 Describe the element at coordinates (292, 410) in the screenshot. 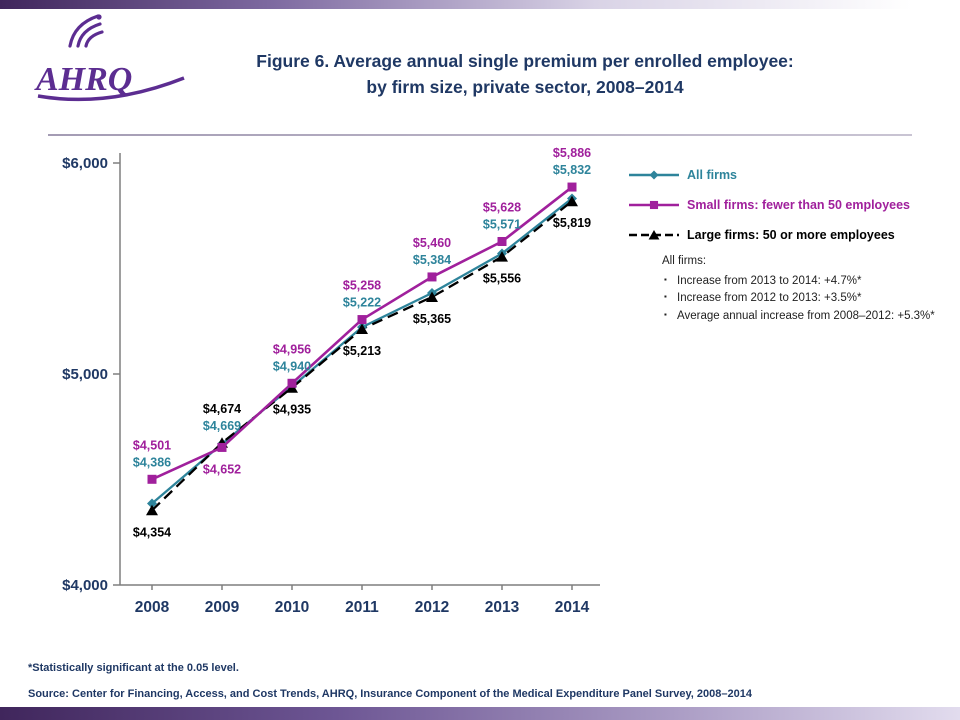

I see `svg-text: $4,935` at that location.